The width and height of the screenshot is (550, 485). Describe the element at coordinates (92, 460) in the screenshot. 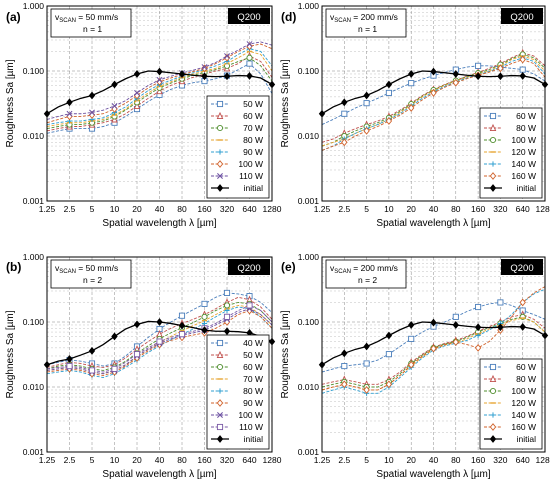

I see `x-tick-label: 5` at that location.